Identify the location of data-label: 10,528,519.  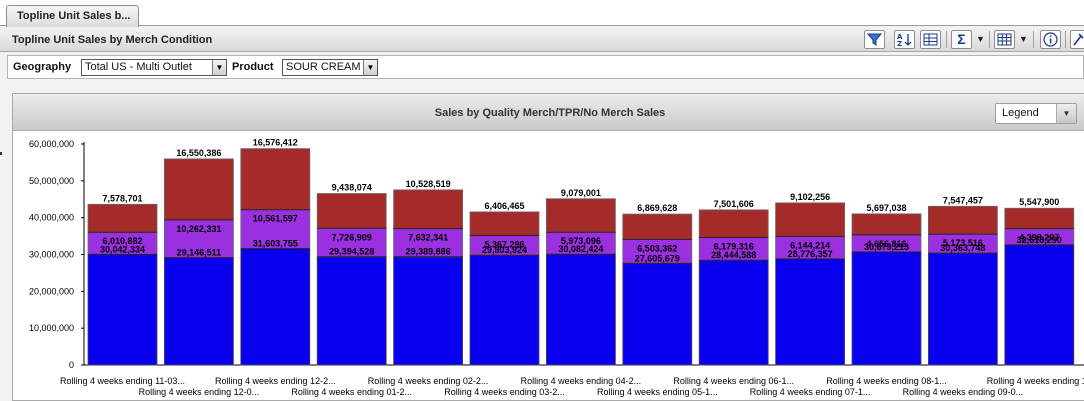
(428, 184).